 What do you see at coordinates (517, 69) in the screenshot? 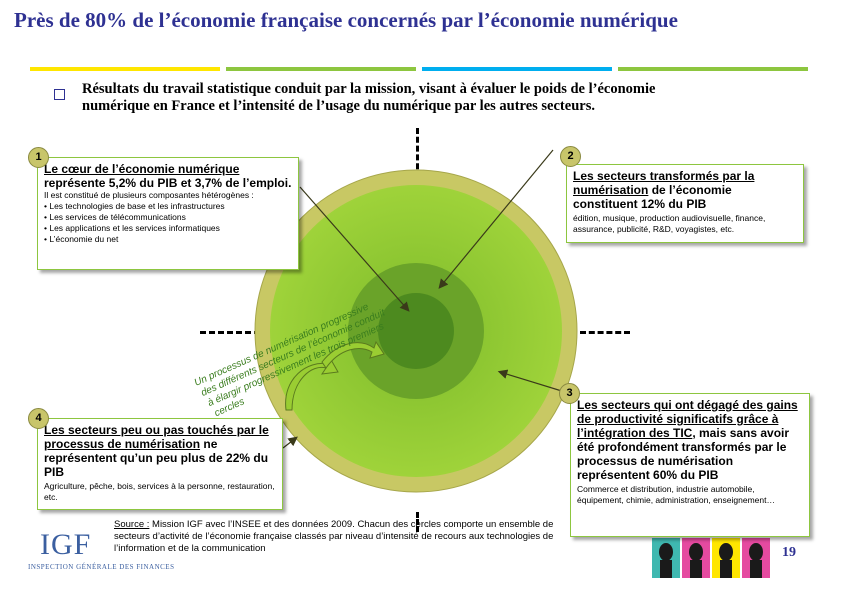
I see `header-rule-blue` at bounding box center [517, 69].